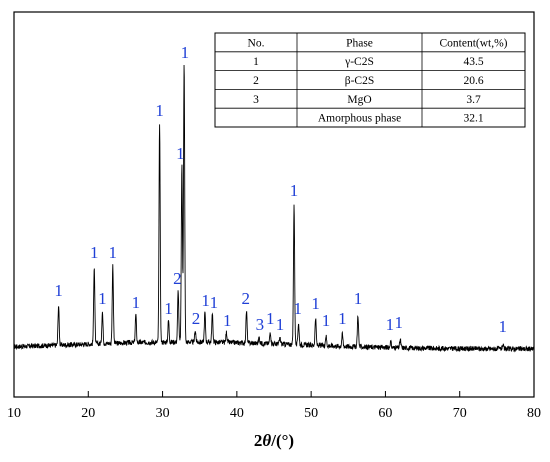 This screenshot has height=462, width=550. I want to click on table-cell: 20.6, so click(473, 81).